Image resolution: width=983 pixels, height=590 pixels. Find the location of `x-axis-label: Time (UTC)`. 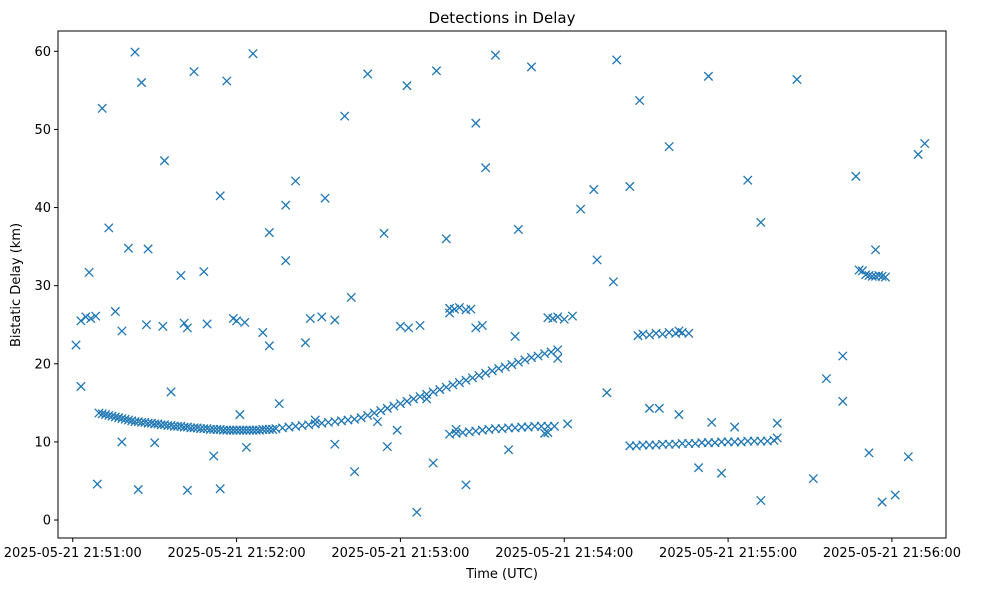

x-axis-label: Time (UTC) is located at coordinates (501, 574).